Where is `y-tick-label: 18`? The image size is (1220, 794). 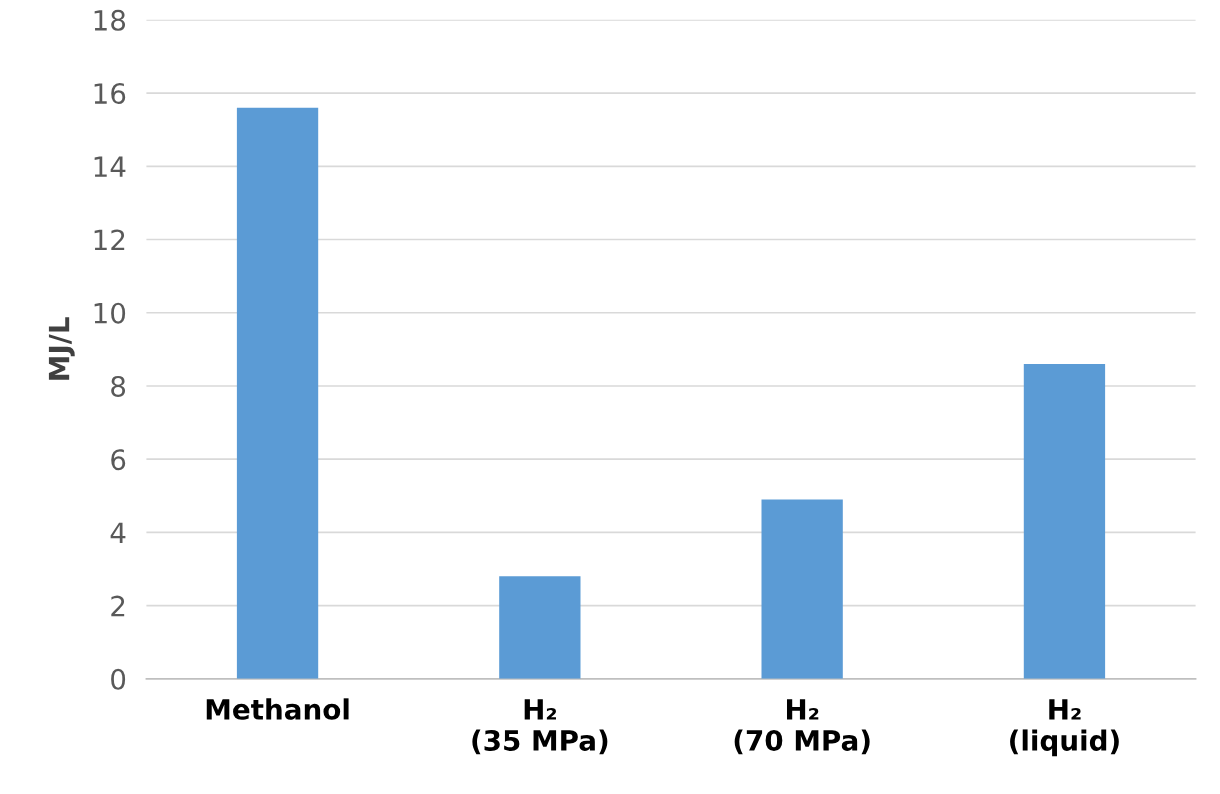
y-tick-label: 18 is located at coordinates (110, 20).